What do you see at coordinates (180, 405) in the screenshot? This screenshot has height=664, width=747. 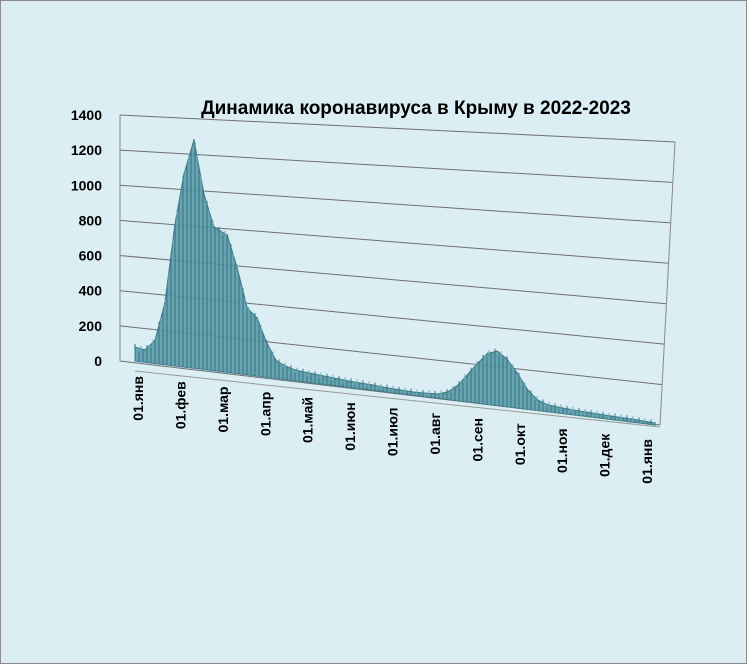 I see `x-tick-label: 01.фев` at bounding box center [180, 405].